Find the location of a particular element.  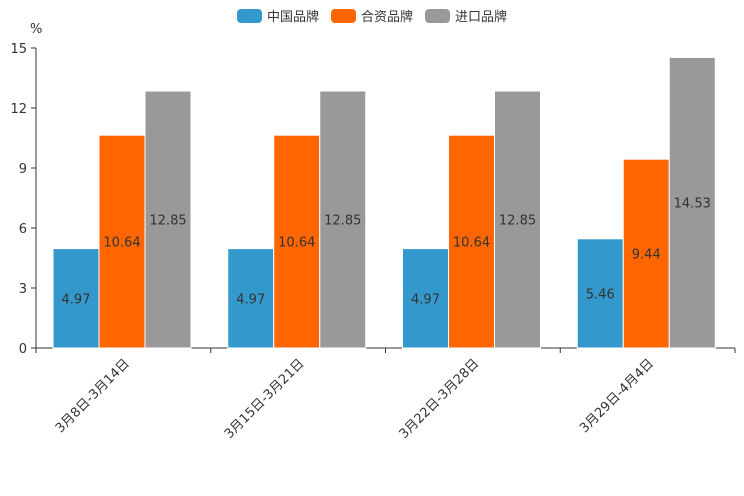

bar-value-label: 14.53 is located at coordinates (692, 204).